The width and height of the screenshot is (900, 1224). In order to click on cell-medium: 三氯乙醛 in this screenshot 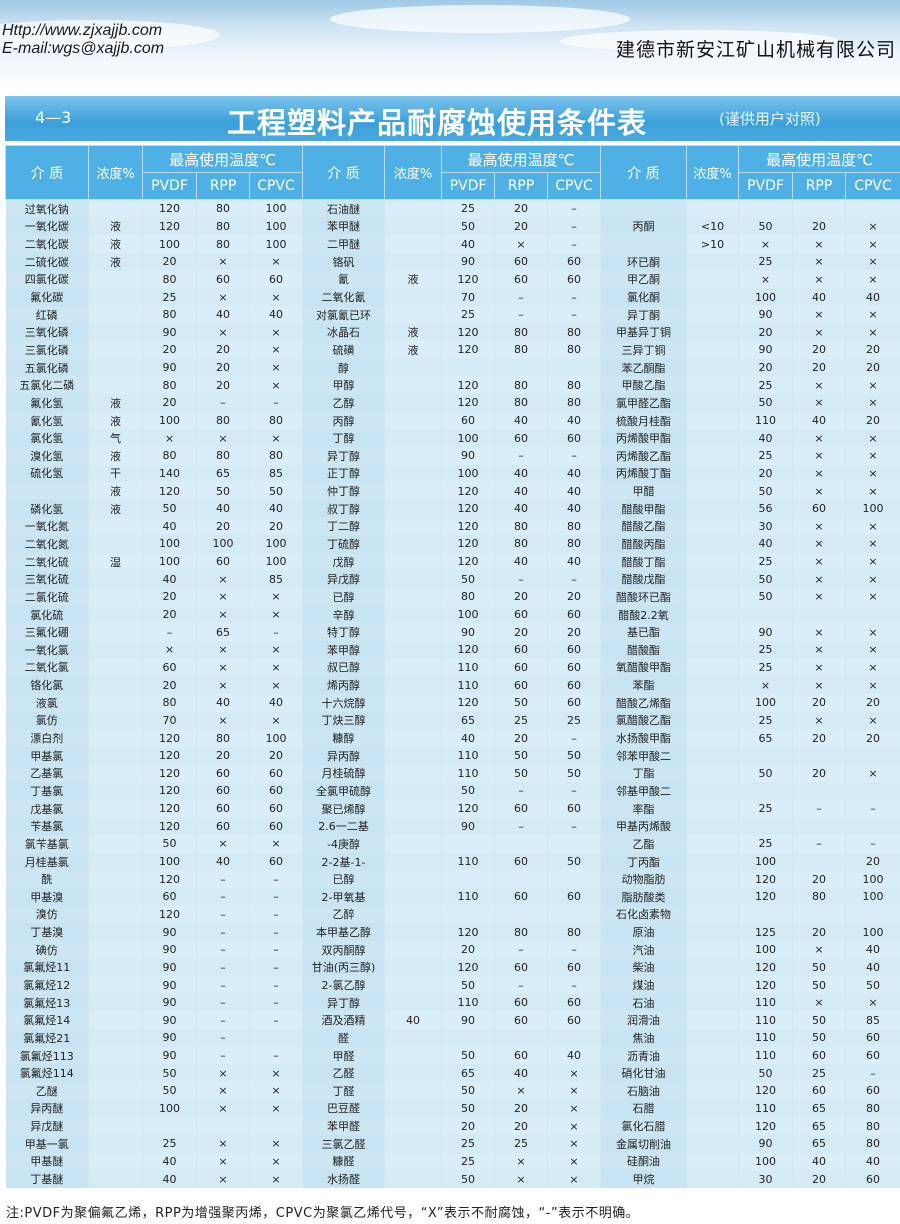, I will do `click(343, 1143)`.